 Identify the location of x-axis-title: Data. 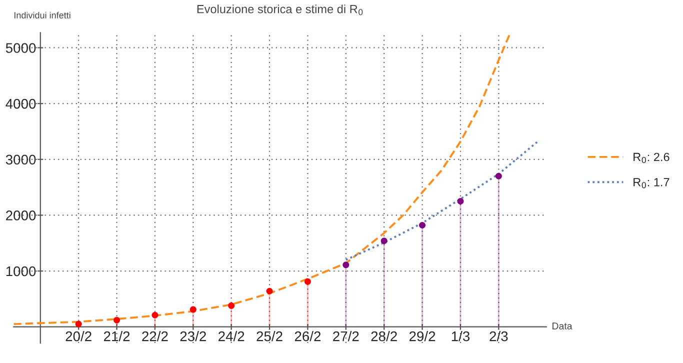
(562, 326).